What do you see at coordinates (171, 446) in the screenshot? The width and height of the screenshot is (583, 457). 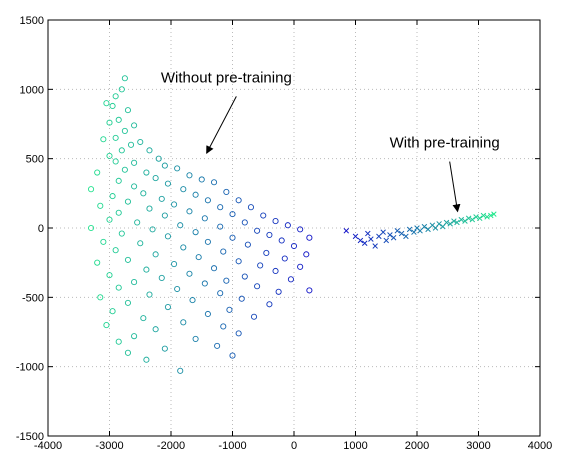 I see `x-tick-label: -2000` at bounding box center [171, 446].